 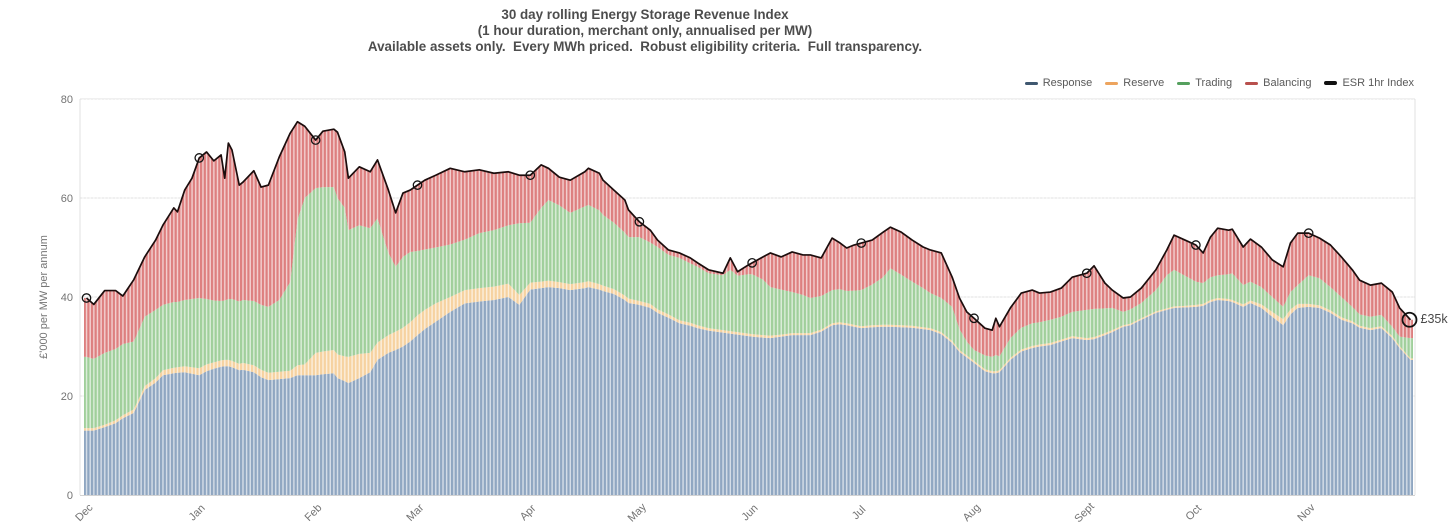 What do you see at coordinates (1306, 512) in the screenshot?
I see `x-tick-label-nov: Nov` at bounding box center [1306, 512].